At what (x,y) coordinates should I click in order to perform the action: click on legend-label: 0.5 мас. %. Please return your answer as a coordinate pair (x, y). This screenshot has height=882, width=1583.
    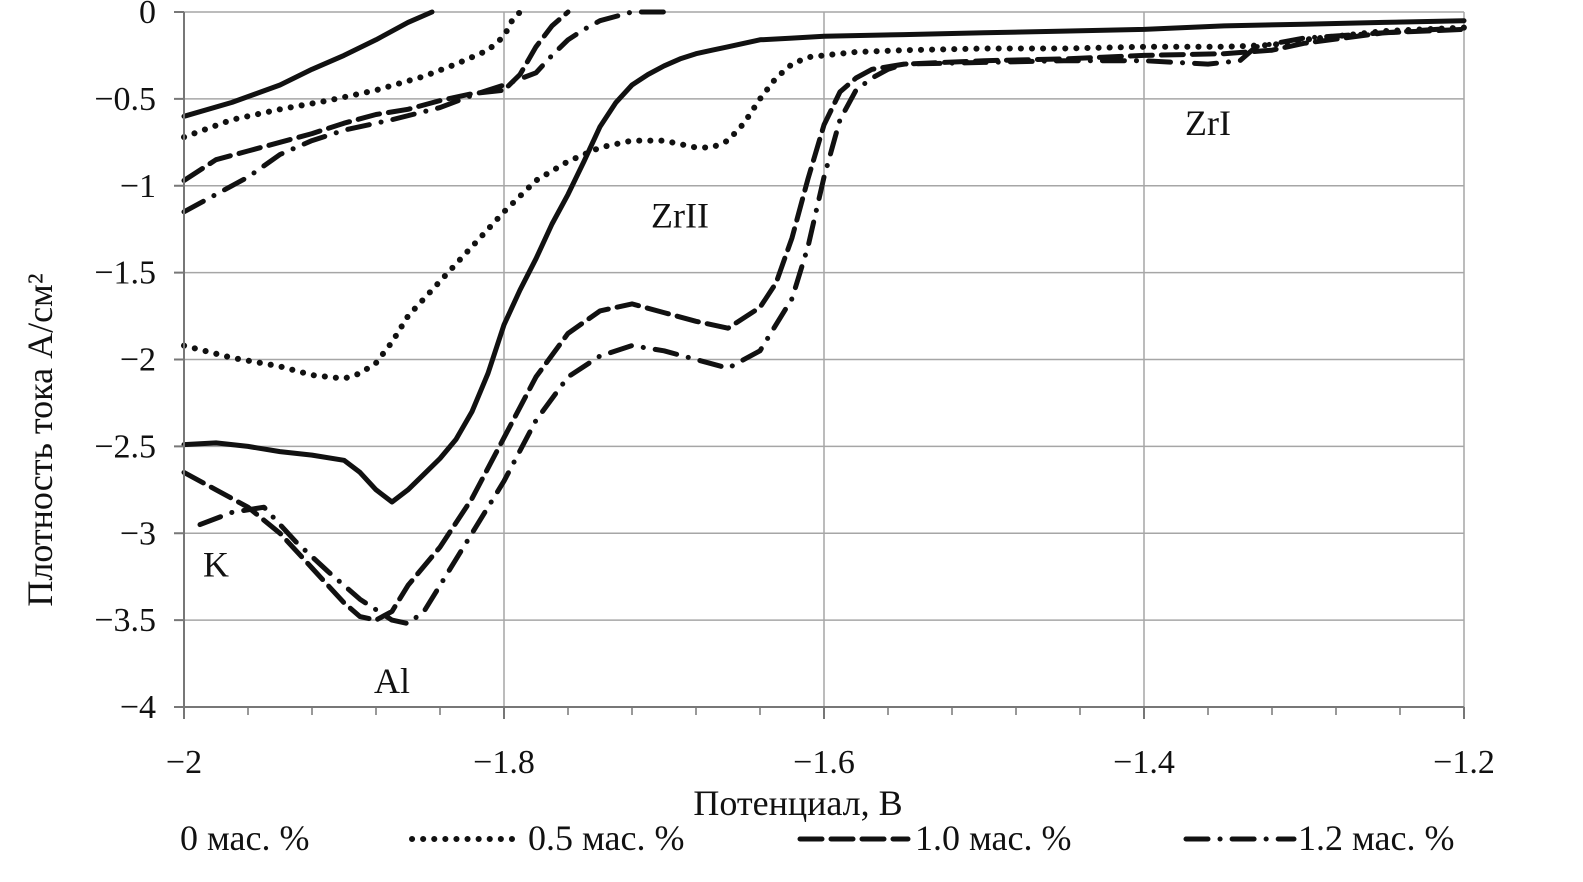
    Looking at the image, I should click on (606, 838).